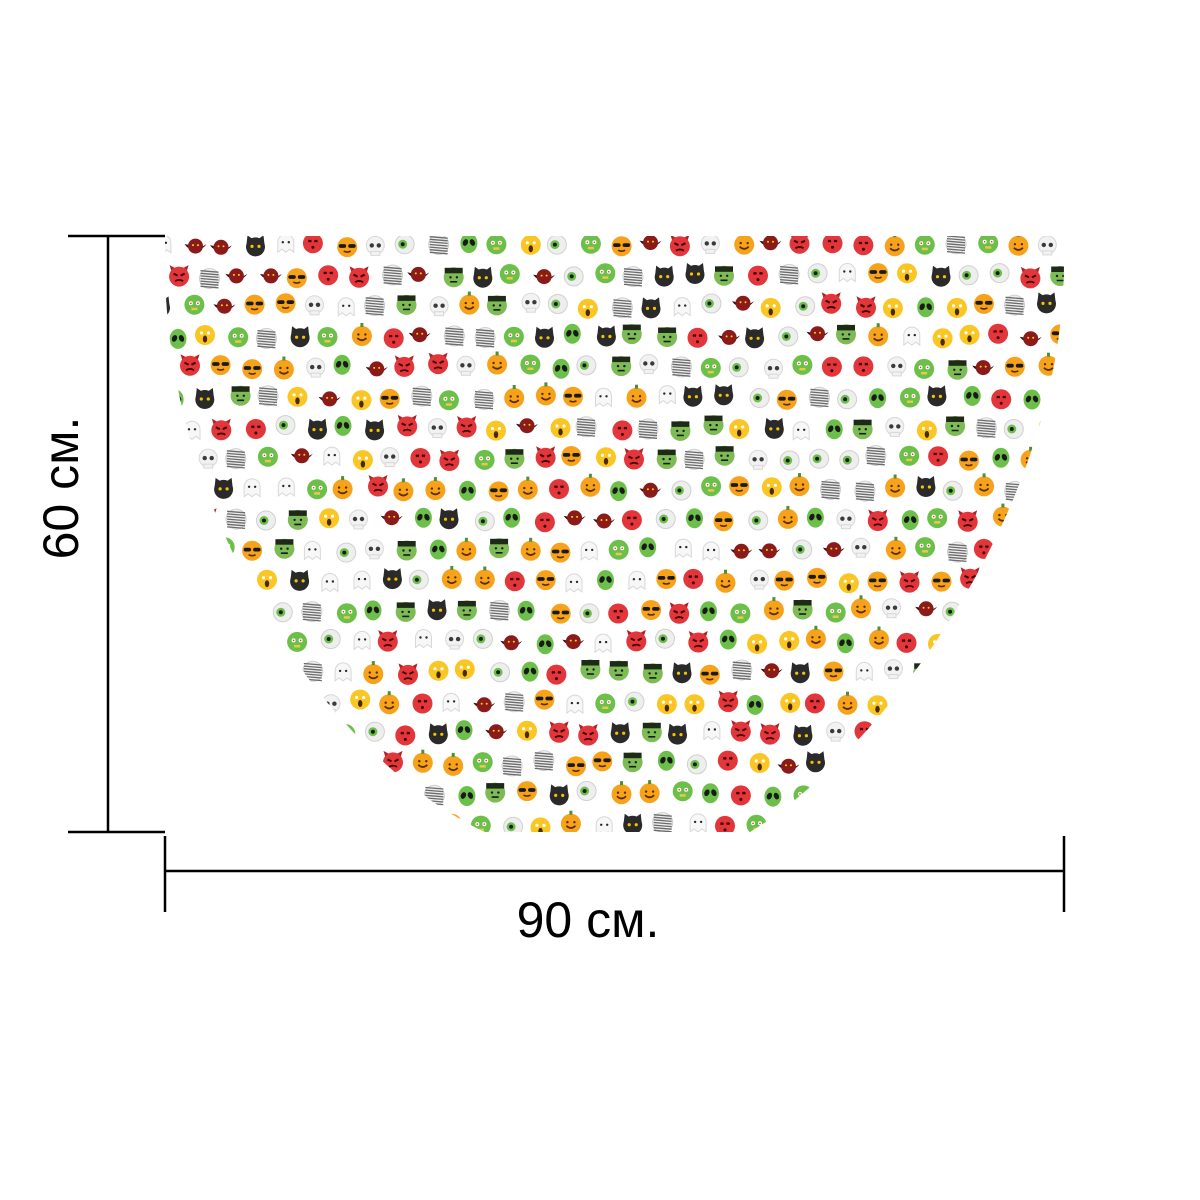  Describe the element at coordinates (286, 487) in the screenshot. I see `ghost-icon` at that location.